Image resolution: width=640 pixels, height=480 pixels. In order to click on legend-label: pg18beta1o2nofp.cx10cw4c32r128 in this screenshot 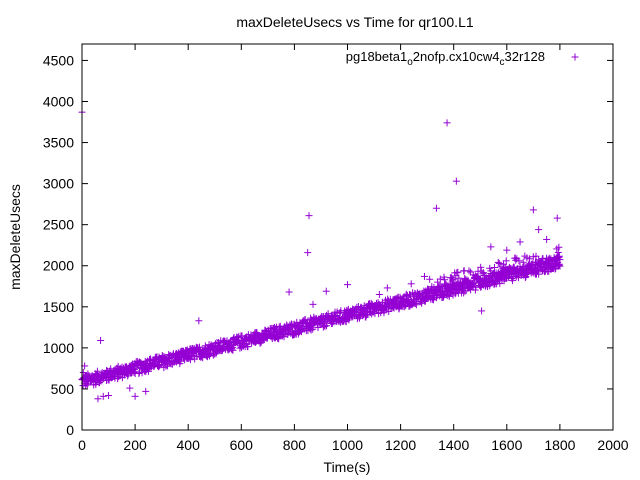, I will do `click(445, 58)`.